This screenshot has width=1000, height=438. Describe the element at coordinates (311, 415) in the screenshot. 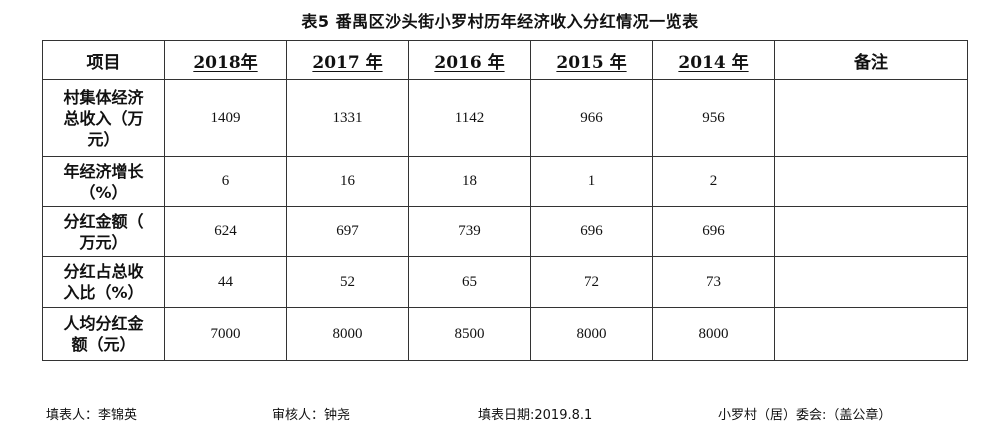

I see `reviewer-name: 审核人：钟尧` at that location.